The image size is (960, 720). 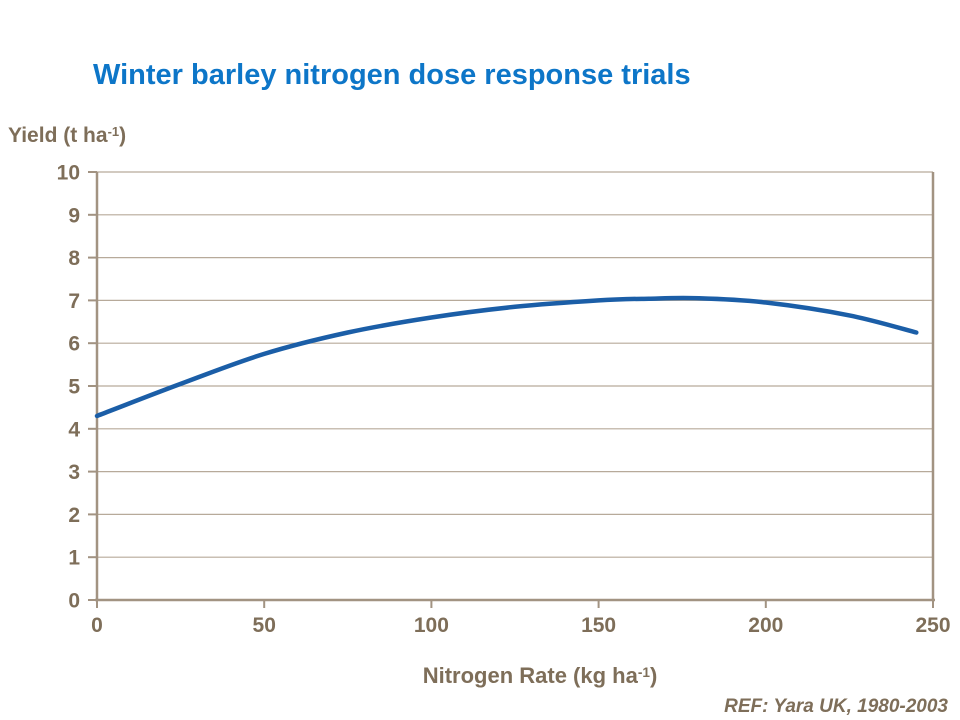 I want to click on y-tick-label-10: 10, so click(x=68, y=173).